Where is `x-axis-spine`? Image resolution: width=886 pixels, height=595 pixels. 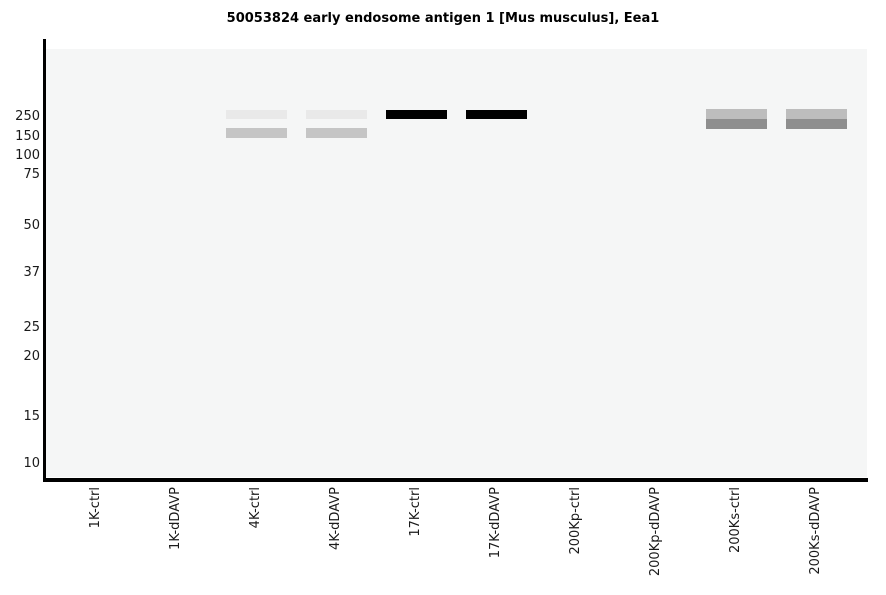 x-axis-spine is located at coordinates (455, 480).